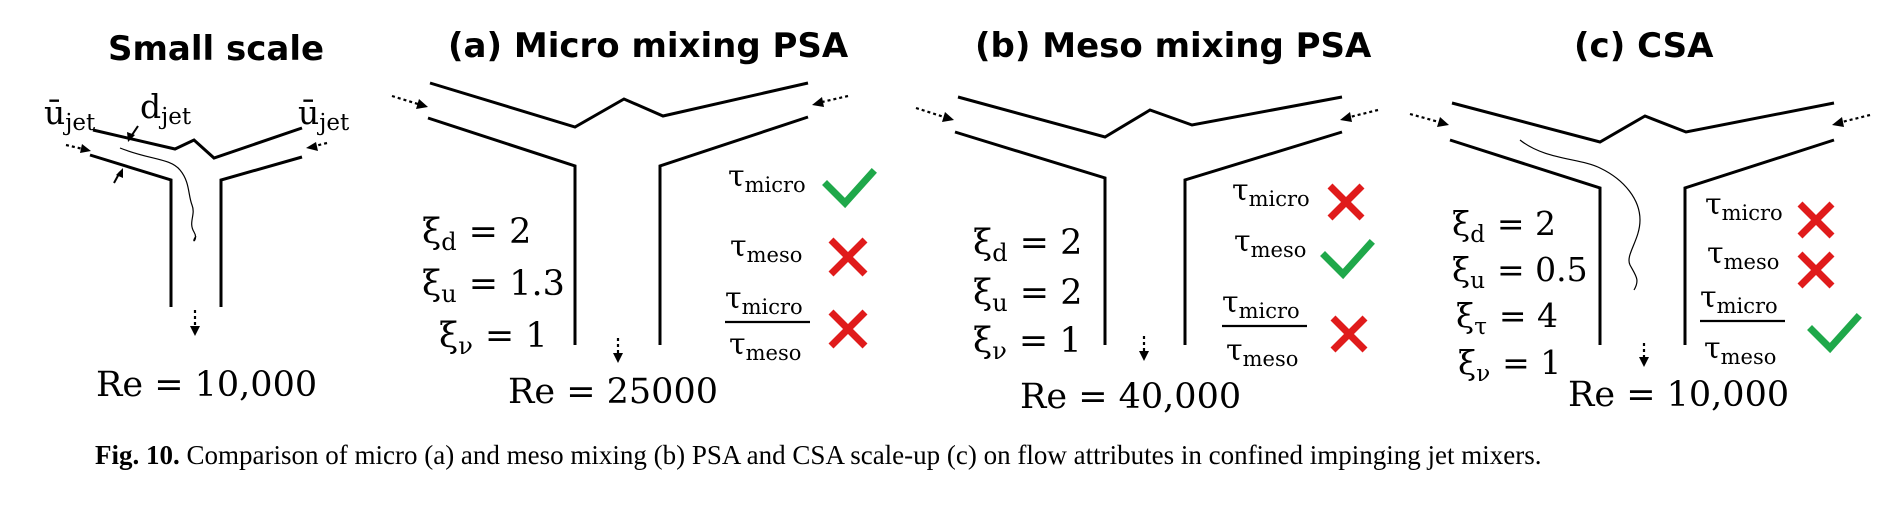 The height and width of the screenshot is (526, 1903). Describe the element at coordinates (1347, 259) in the screenshot. I see `panel-b-tau-meso-check-icon` at that location.